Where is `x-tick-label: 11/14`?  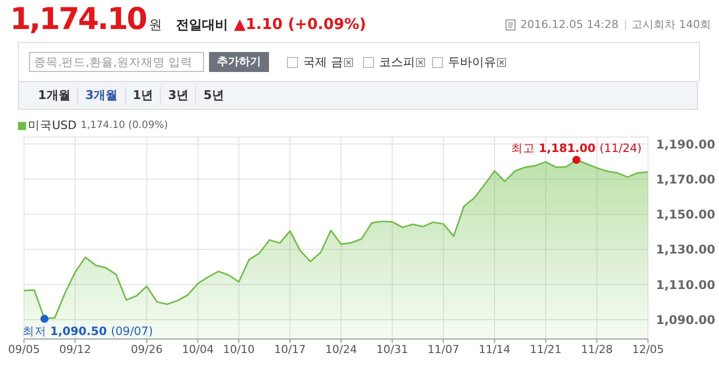 x-tick-label: 11/14 is located at coordinates (494, 349).